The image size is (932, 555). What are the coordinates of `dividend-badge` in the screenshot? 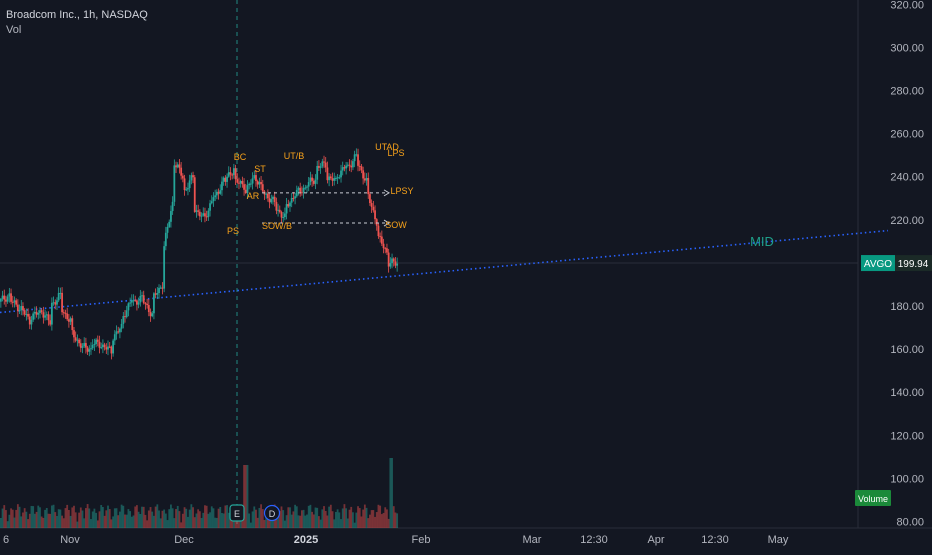 It's located at (272, 513).